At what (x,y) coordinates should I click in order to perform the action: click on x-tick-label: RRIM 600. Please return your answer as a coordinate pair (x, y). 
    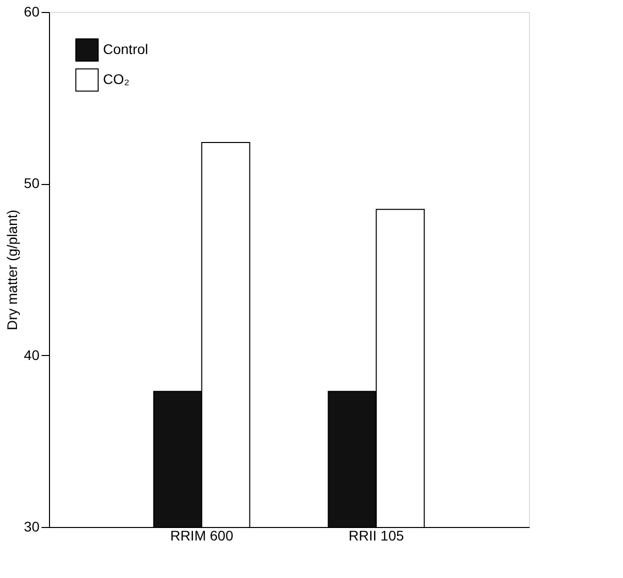
    Looking at the image, I should click on (202, 536).